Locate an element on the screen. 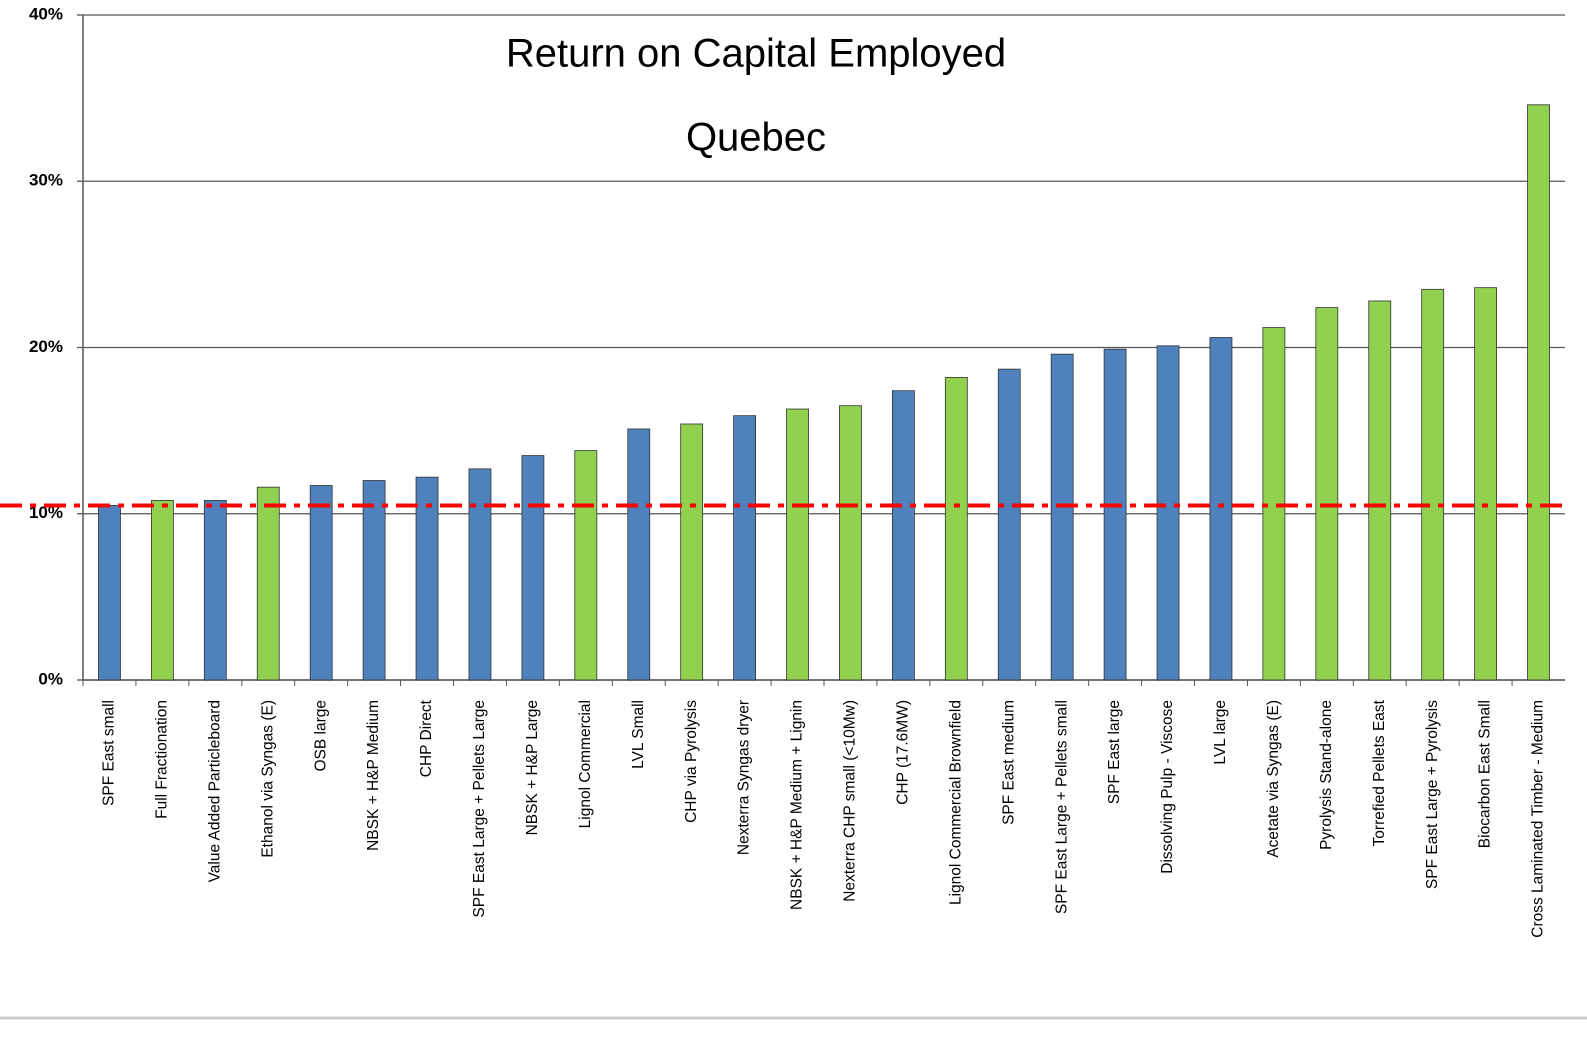 The width and height of the screenshot is (1587, 1047). chart-subtitle: Quebec is located at coordinates (756, 138).